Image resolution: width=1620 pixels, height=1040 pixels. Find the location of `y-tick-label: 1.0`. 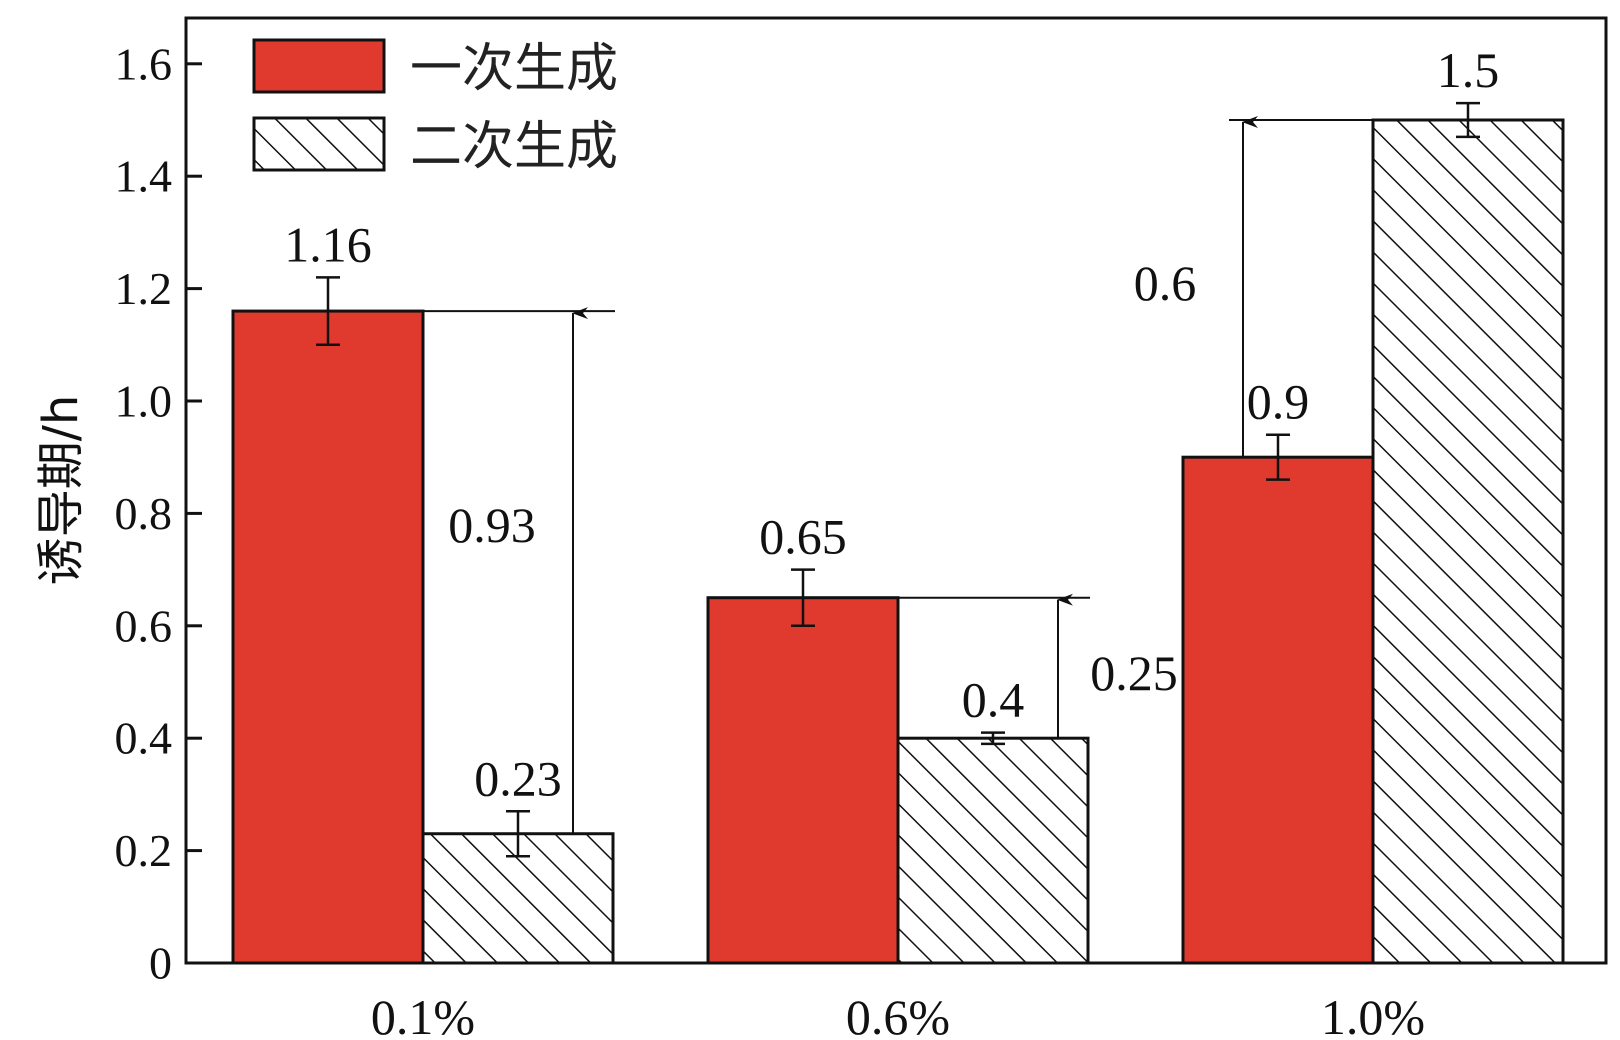

y-tick-label: 1.0 is located at coordinates (144, 401).